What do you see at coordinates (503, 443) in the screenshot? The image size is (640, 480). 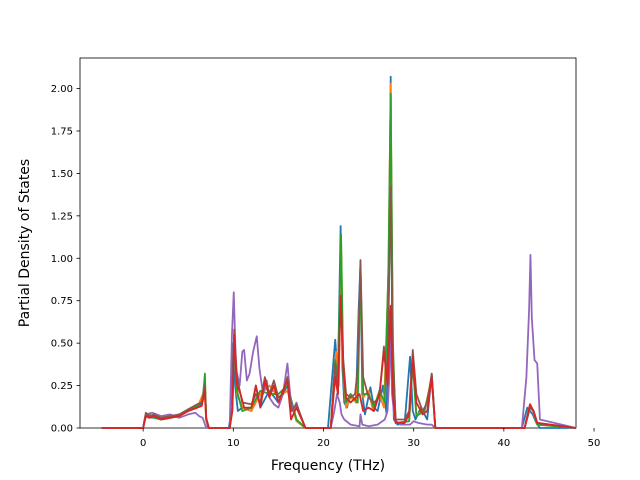 I see `x-tick-label: 40` at bounding box center [503, 443].